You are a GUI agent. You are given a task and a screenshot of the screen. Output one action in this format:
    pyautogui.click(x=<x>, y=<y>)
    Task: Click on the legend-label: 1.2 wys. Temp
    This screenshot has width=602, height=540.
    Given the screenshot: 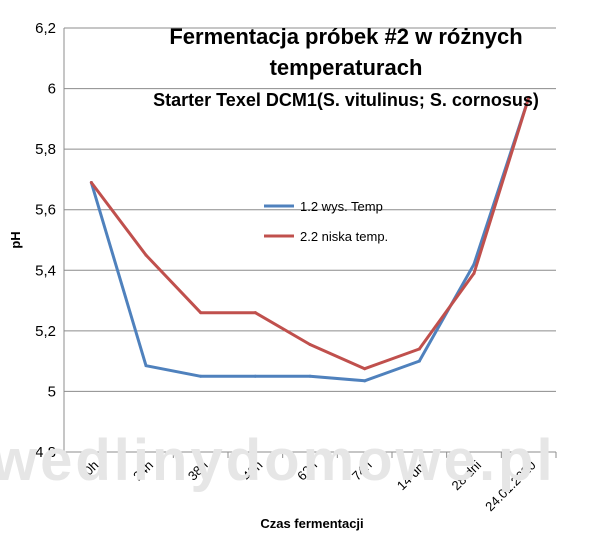 What is the action you would take?
    pyautogui.click(x=341, y=206)
    